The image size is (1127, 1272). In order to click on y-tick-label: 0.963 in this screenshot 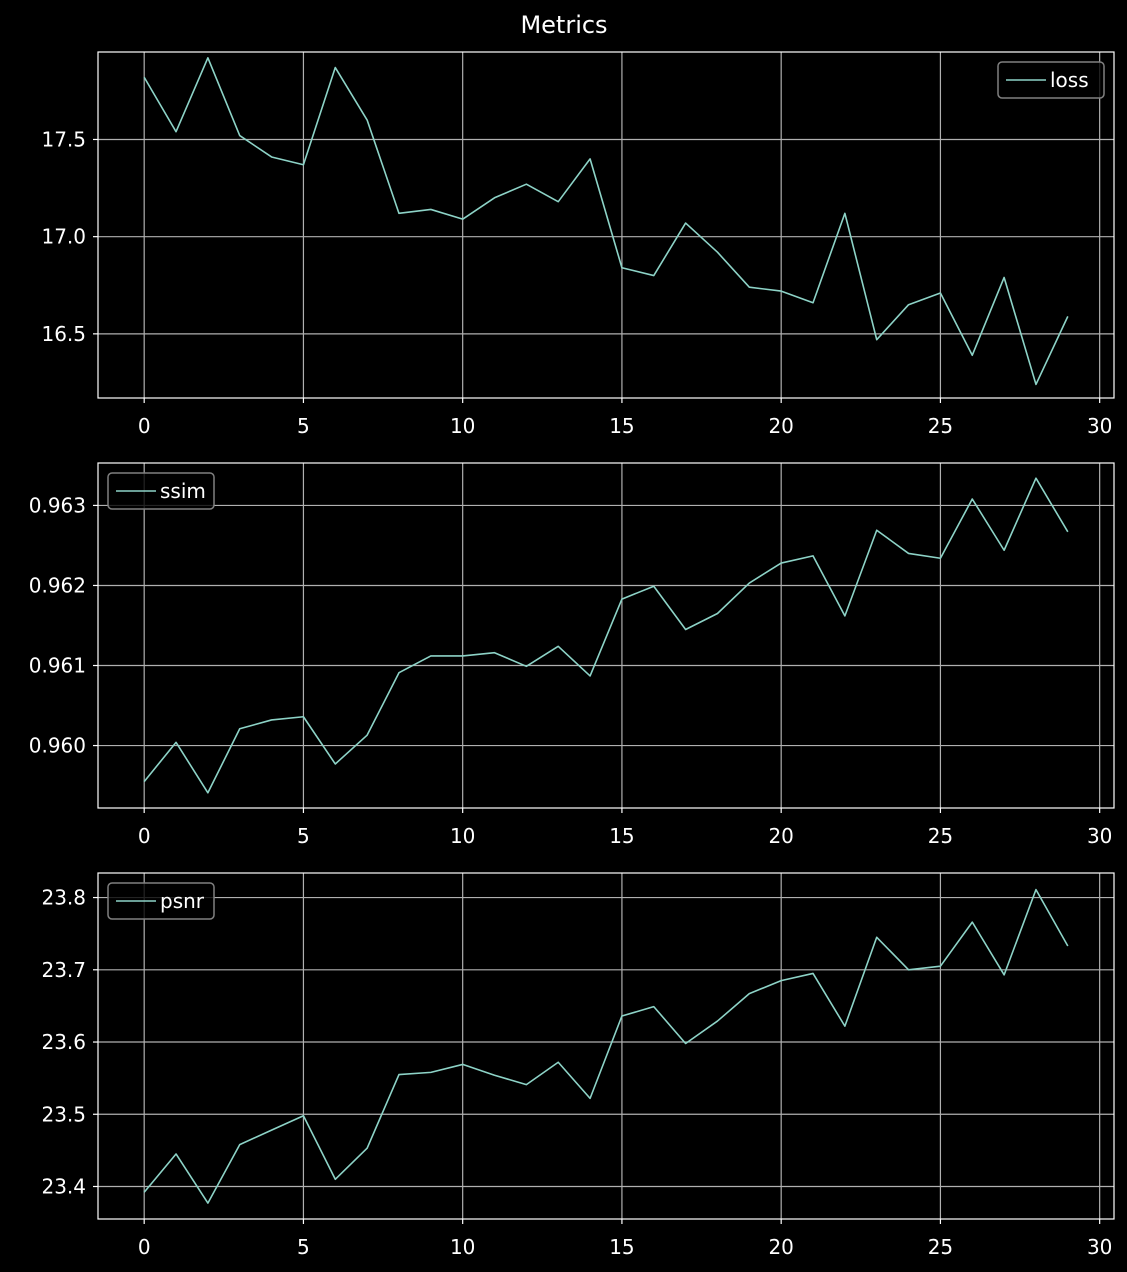, I will do `click(57, 505)`.